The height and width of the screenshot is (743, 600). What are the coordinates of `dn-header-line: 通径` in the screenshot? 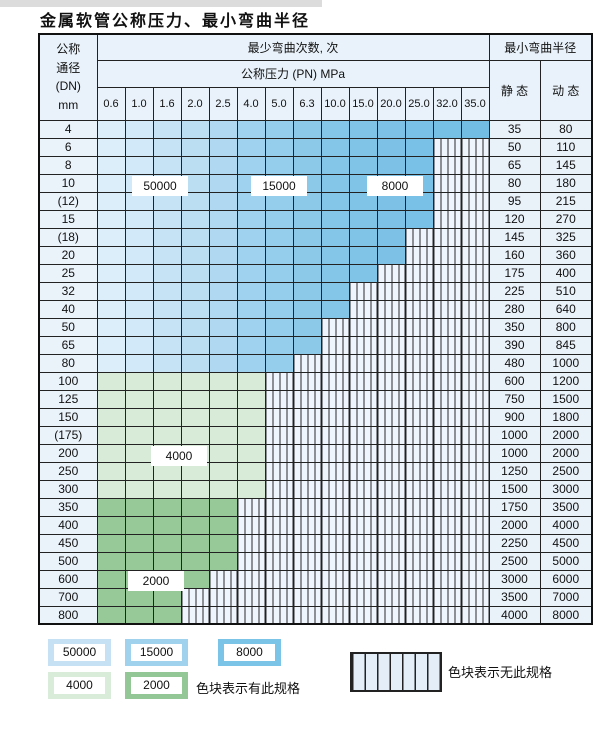 It's located at (68, 67).